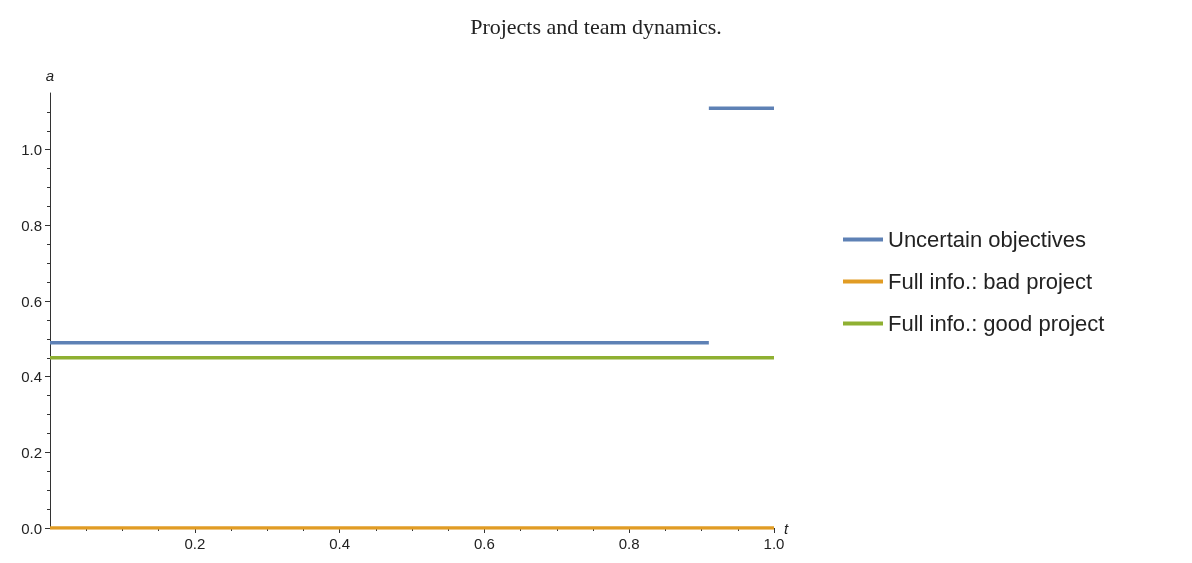 Image resolution: width=1192 pixels, height=563 pixels. I want to click on x-axis-title: t, so click(786, 528).